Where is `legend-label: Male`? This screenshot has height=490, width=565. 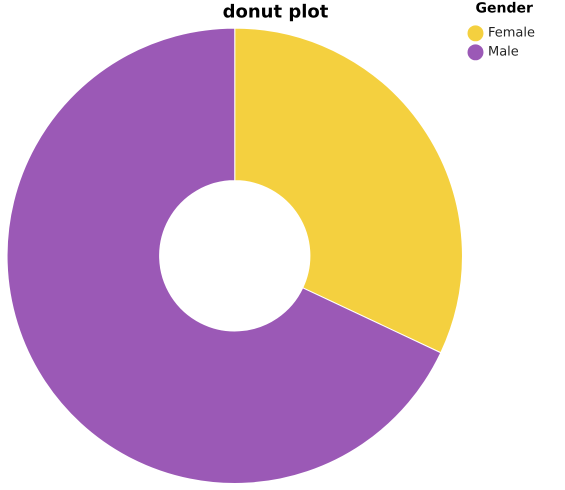 legend-label: Male is located at coordinates (503, 52).